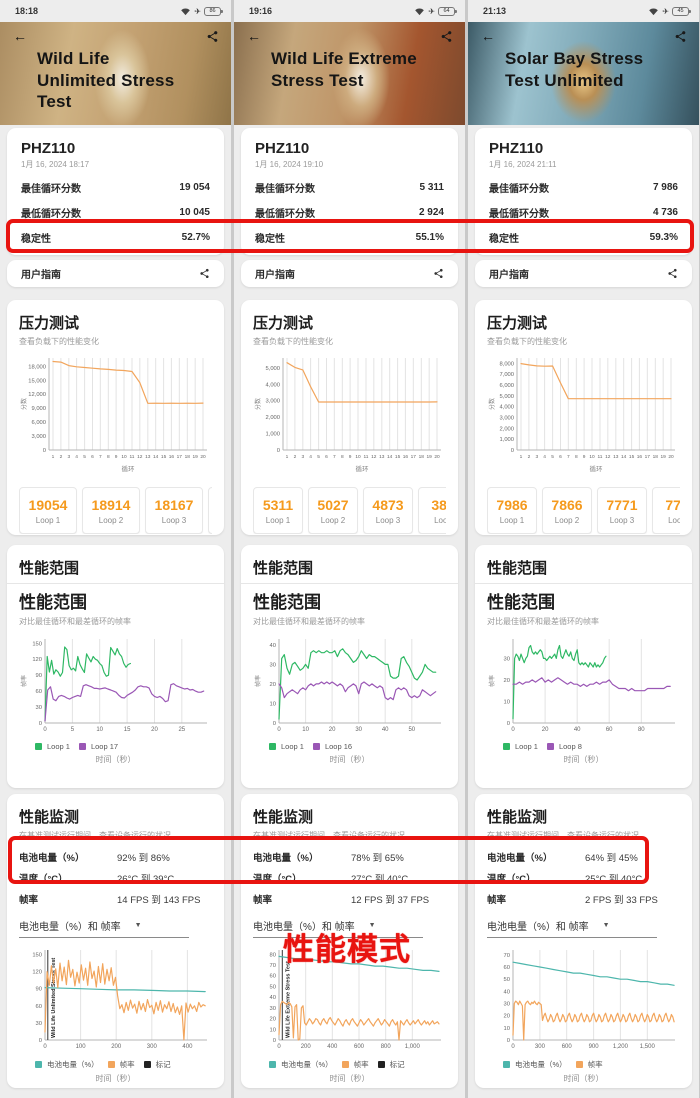 The width and height of the screenshot is (700, 1098). I want to click on svg-text: 3, so click(302, 457).